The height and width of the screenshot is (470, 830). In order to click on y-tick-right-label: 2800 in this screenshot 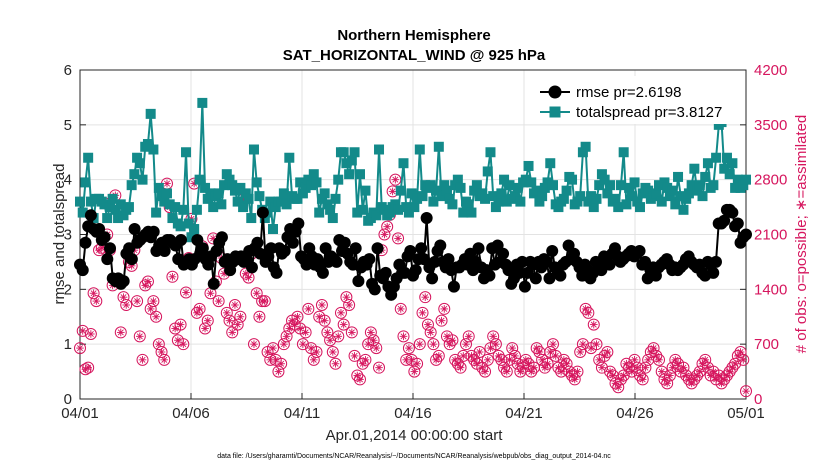, I will do `click(770, 180)`.